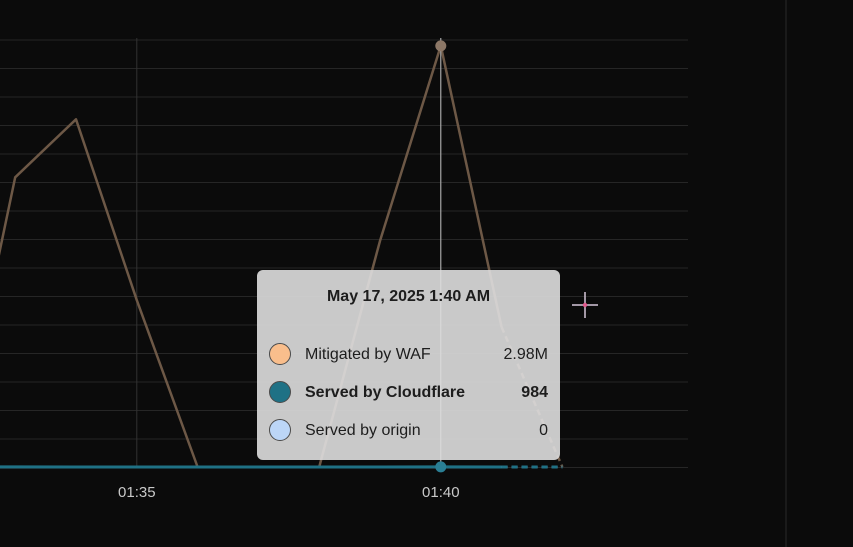 This screenshot has height=547, width=853. What do you see at coordinates (385, 392) in the screenshot?
I see `tooltip-label: Served by Cloudflare` at bounding box center [385, 392].